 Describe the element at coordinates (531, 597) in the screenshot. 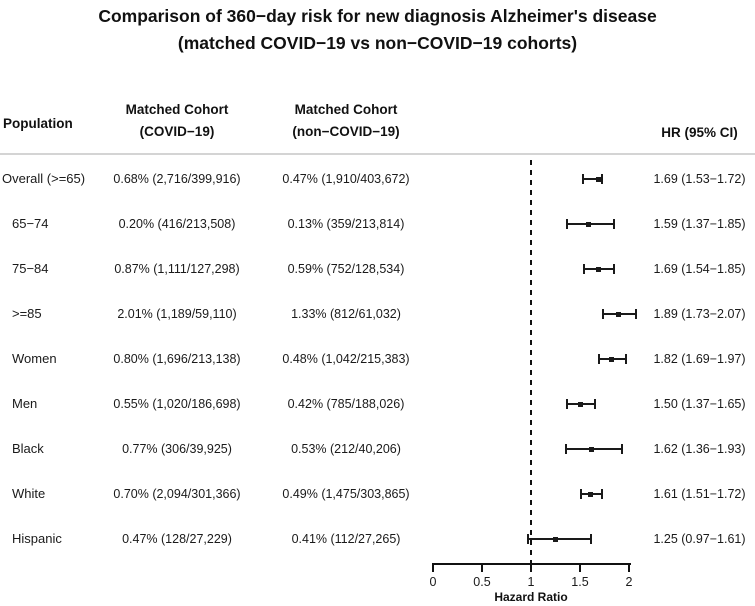

I see `x-axis-title: Hazard Ratio` at that location.